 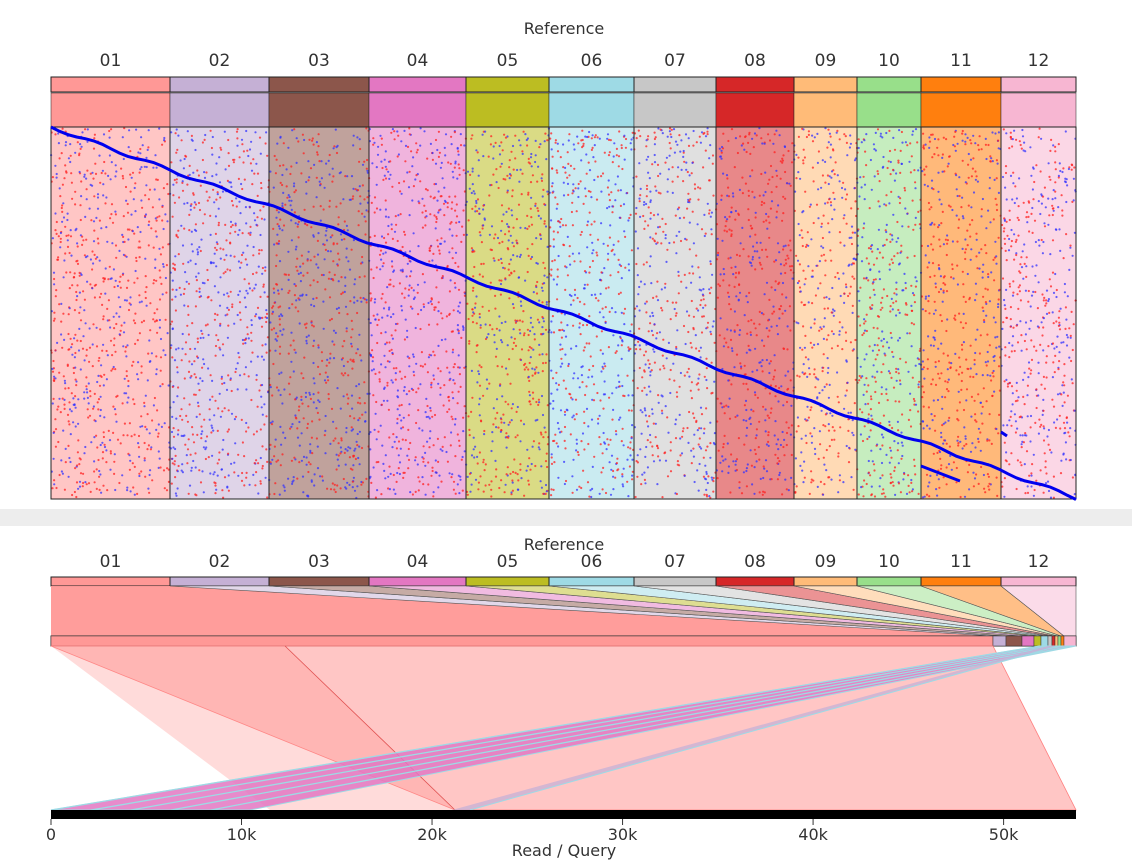 What do you see at coordinates (564, 28) in the screenshot?
I see `dotplot-reference-title: Reference` at bounding box center [564, 28].